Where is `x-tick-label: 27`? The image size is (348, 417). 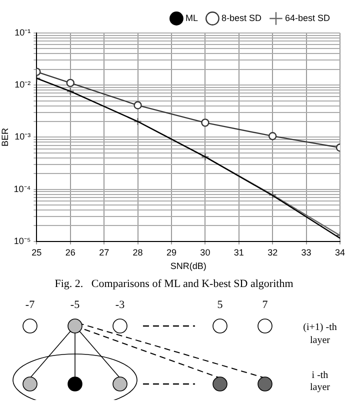 x-tick-label: 27 is located at coordinates (104, 252).